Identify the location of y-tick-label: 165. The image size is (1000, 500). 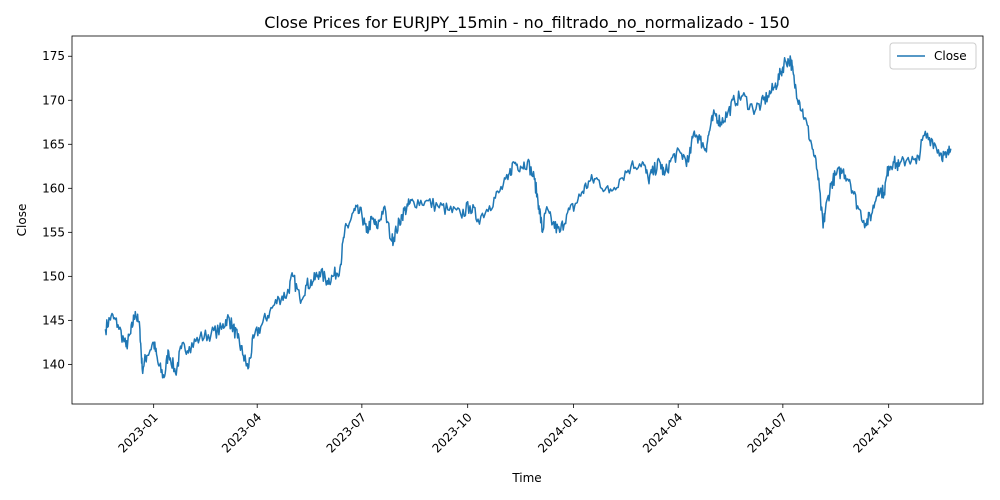
(53, 144).